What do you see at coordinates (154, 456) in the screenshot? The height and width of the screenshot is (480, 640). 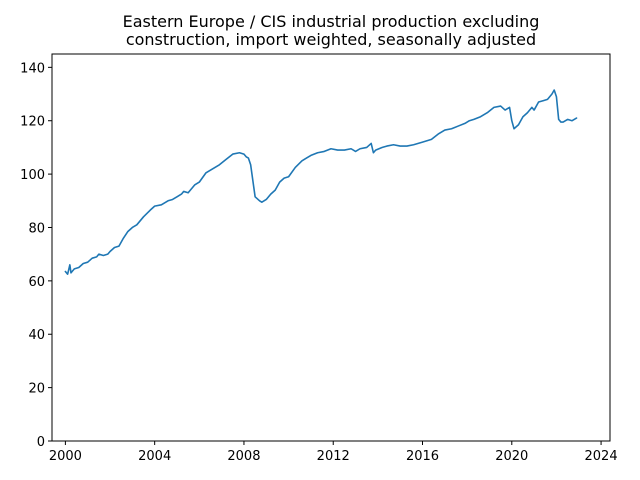 I see `x-tick-label: 2004` at bounding box center [154, 456].